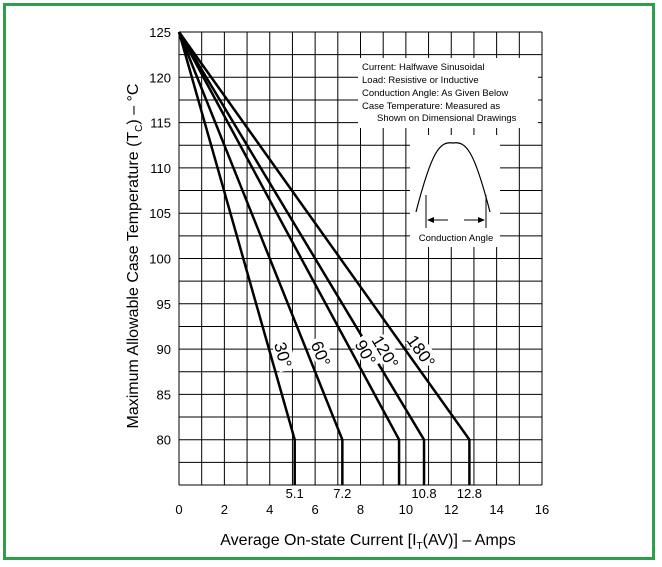 Image resolution: width=662 pixels, height=567 pixels. I want to click on x-tick-label: 0, so click(178, 509).